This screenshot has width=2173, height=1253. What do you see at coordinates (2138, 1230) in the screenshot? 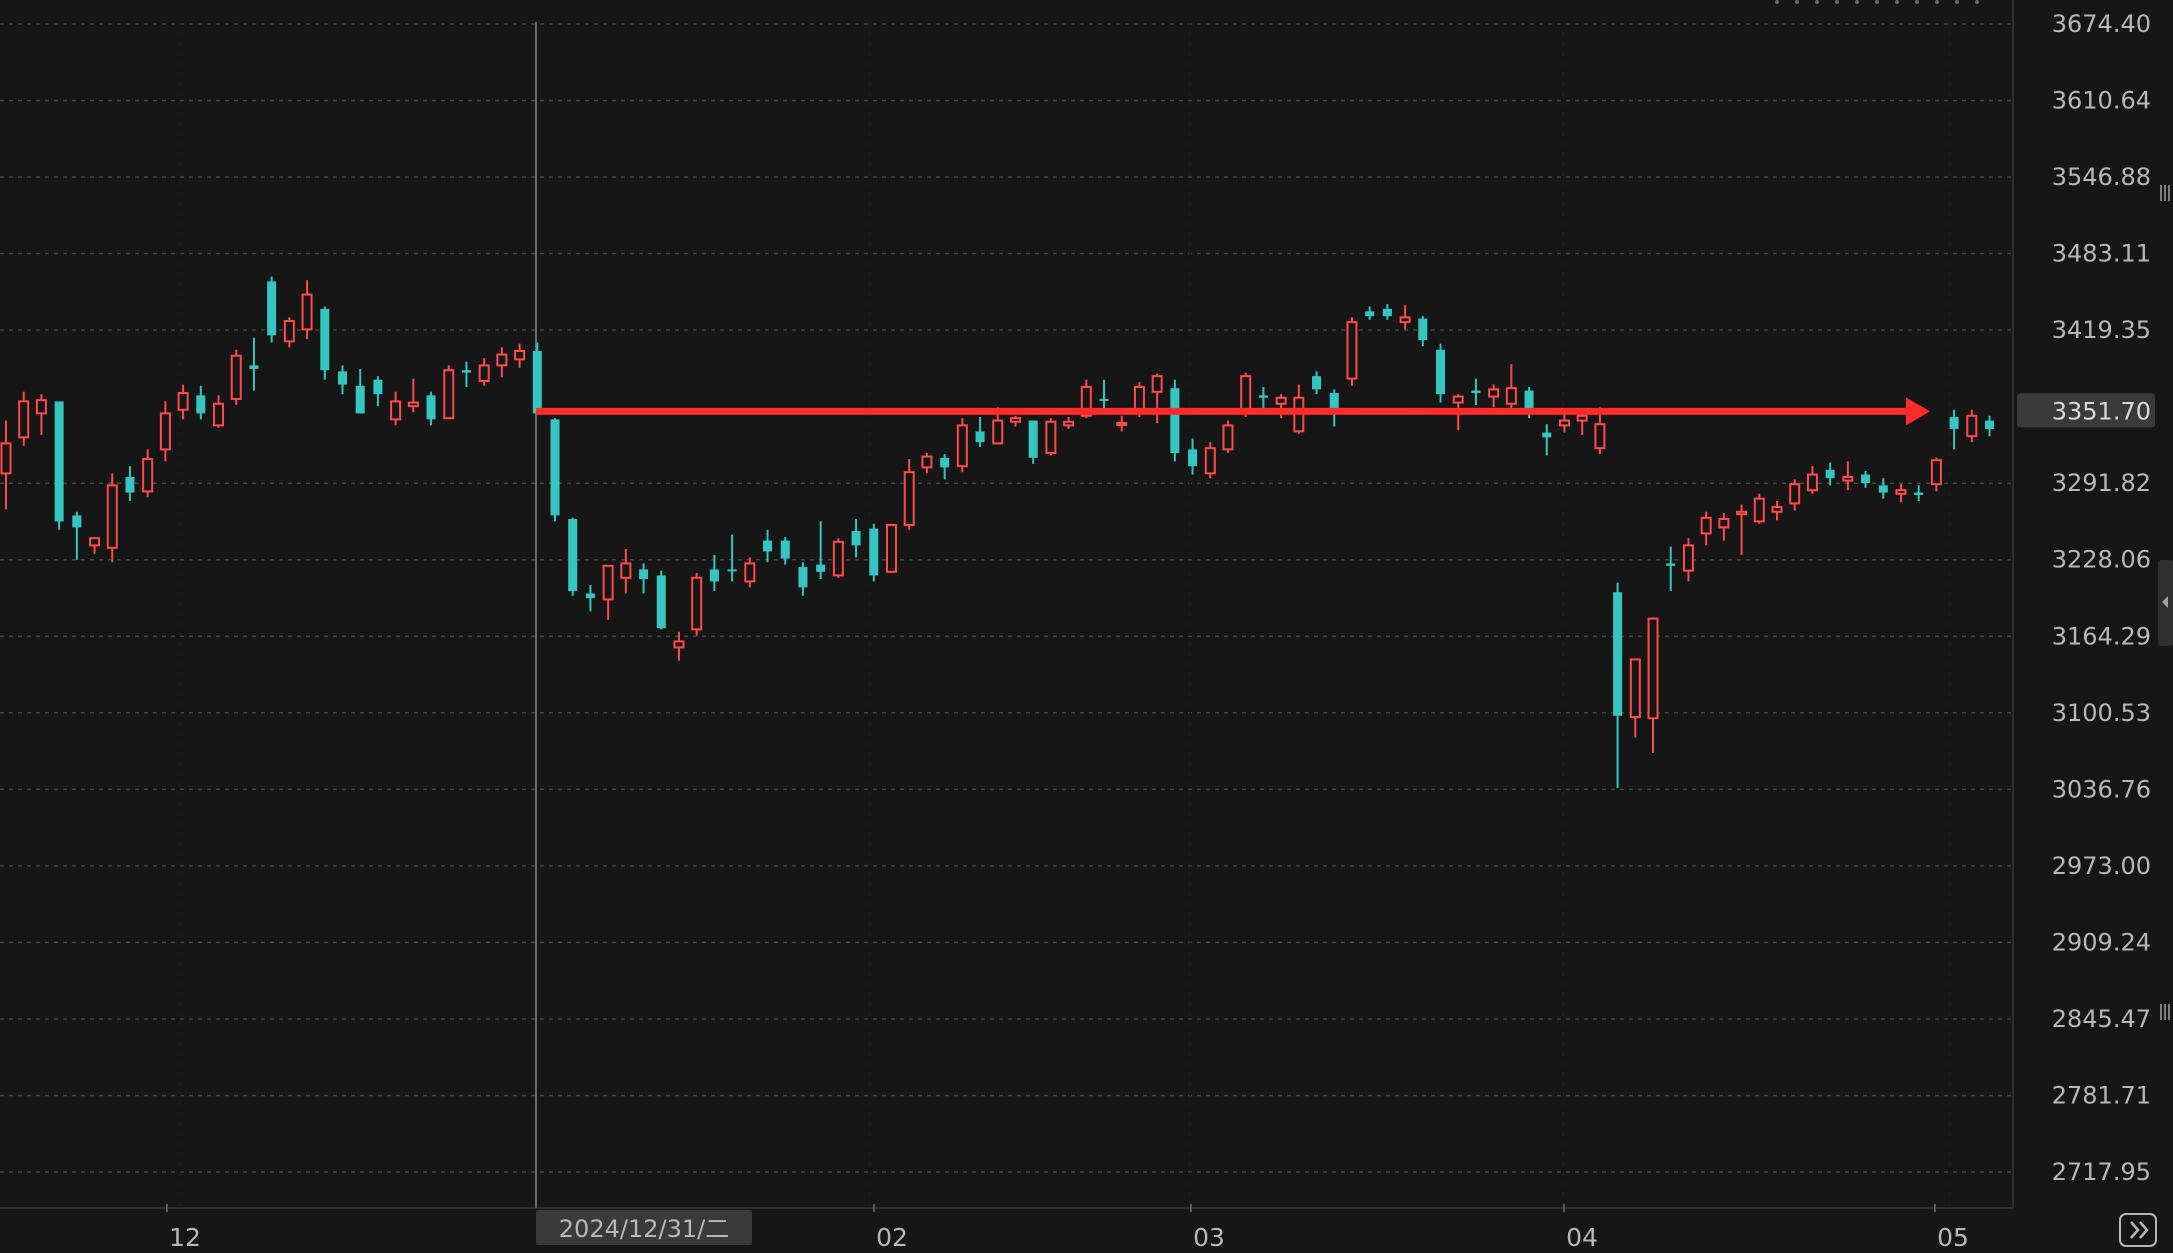
I see `chevrons-right-icon` at bounding box center [2138, 1230].